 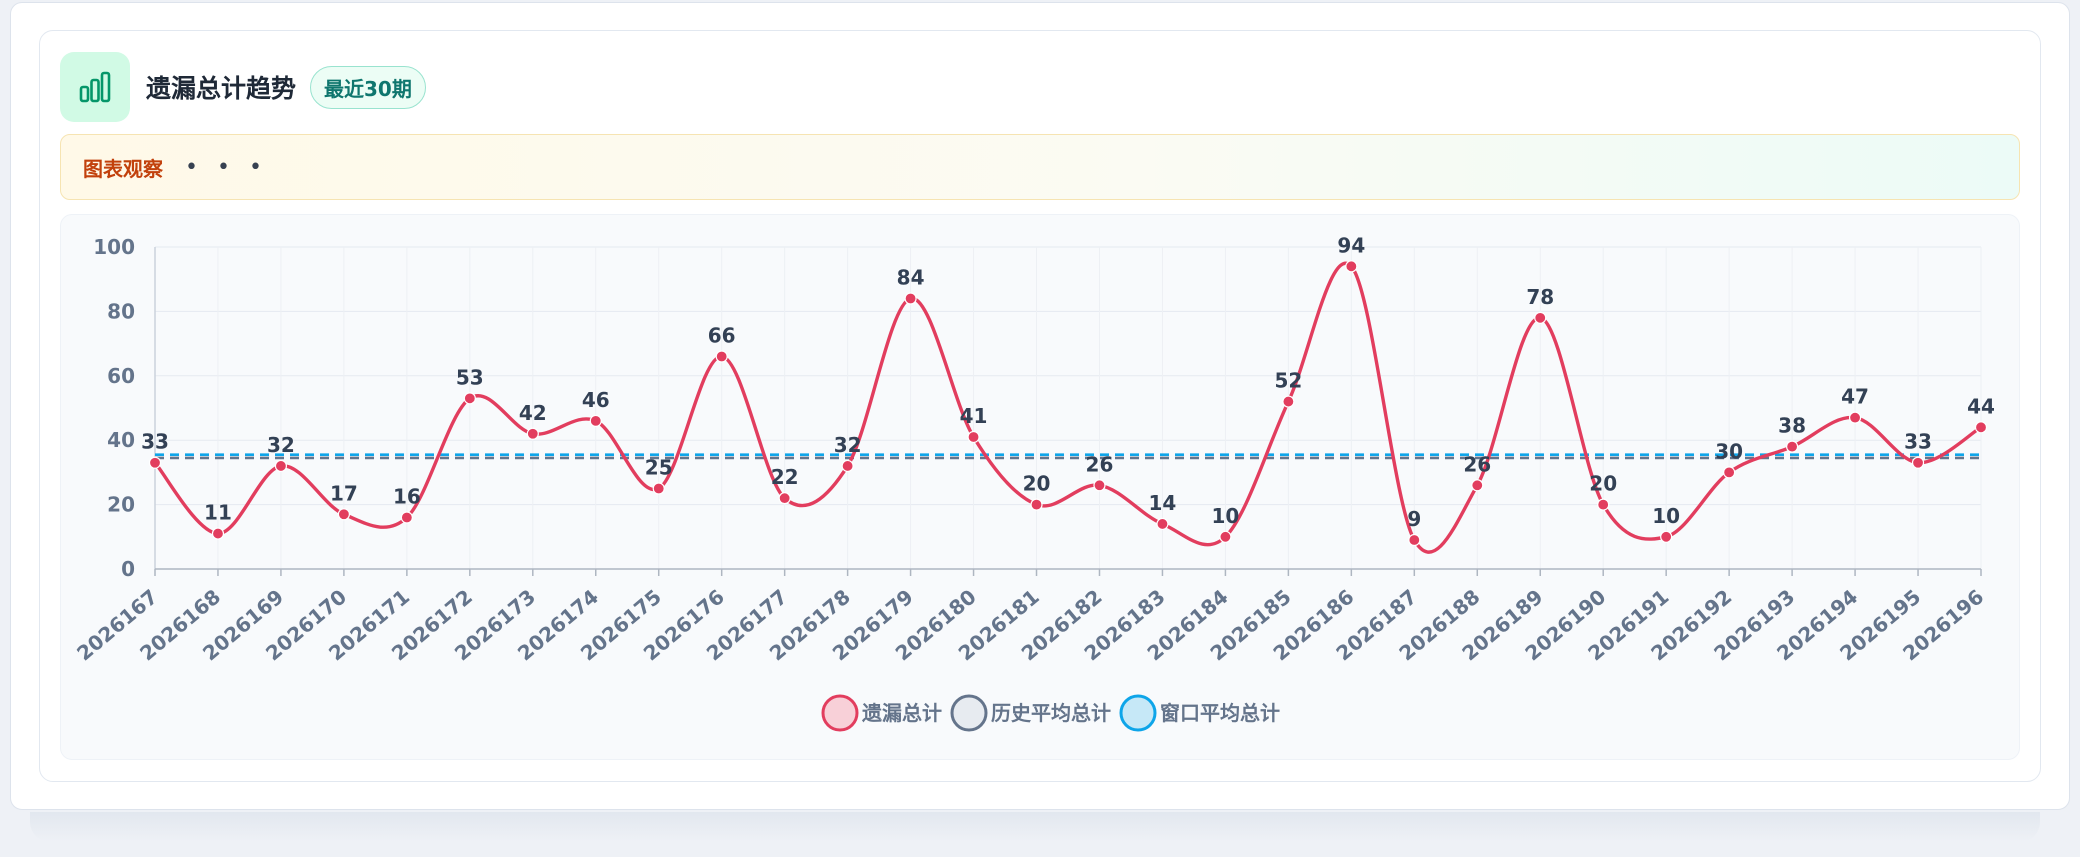 I want to click on y-tick-label: 20, so click(x=121, y=505).